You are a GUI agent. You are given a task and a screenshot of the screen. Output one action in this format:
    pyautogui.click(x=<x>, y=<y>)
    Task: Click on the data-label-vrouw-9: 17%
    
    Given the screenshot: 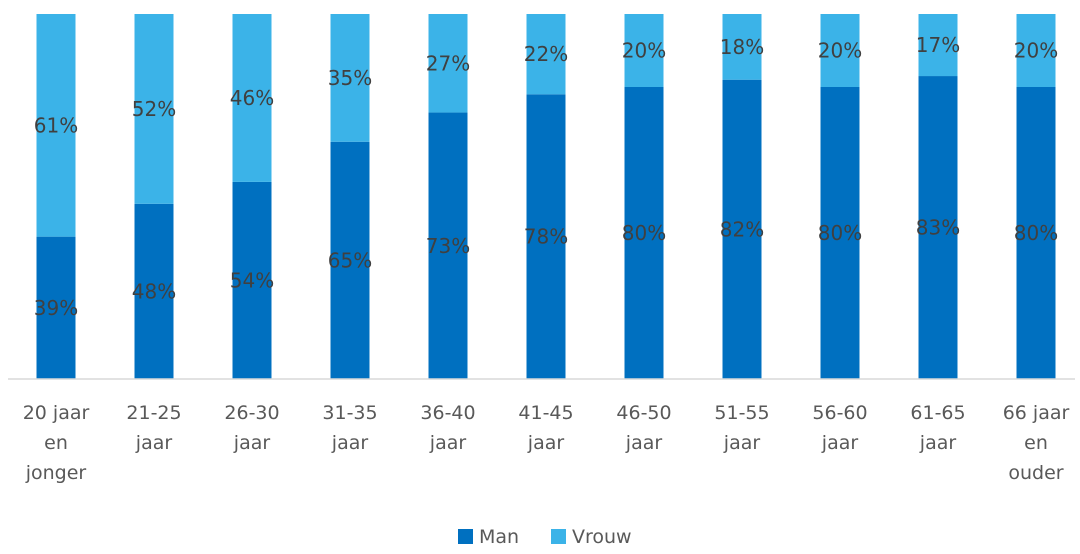 What is the action you would take?
    pyautogui.click(x=938, y=45)
    